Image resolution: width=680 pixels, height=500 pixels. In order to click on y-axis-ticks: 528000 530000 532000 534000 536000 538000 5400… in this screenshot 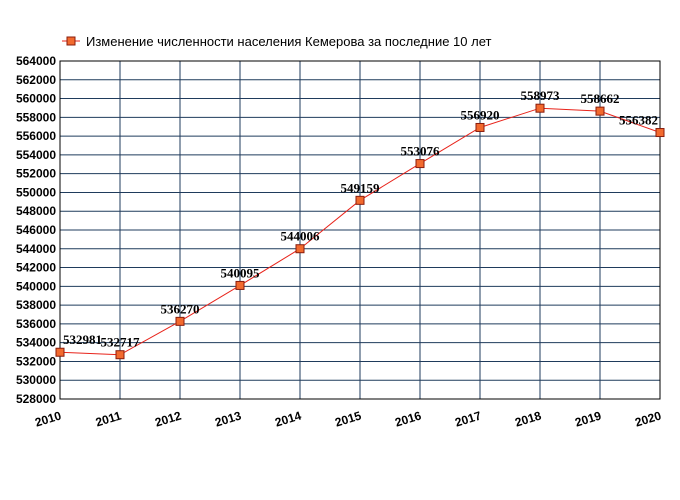, I will do `click(36, 230)`.